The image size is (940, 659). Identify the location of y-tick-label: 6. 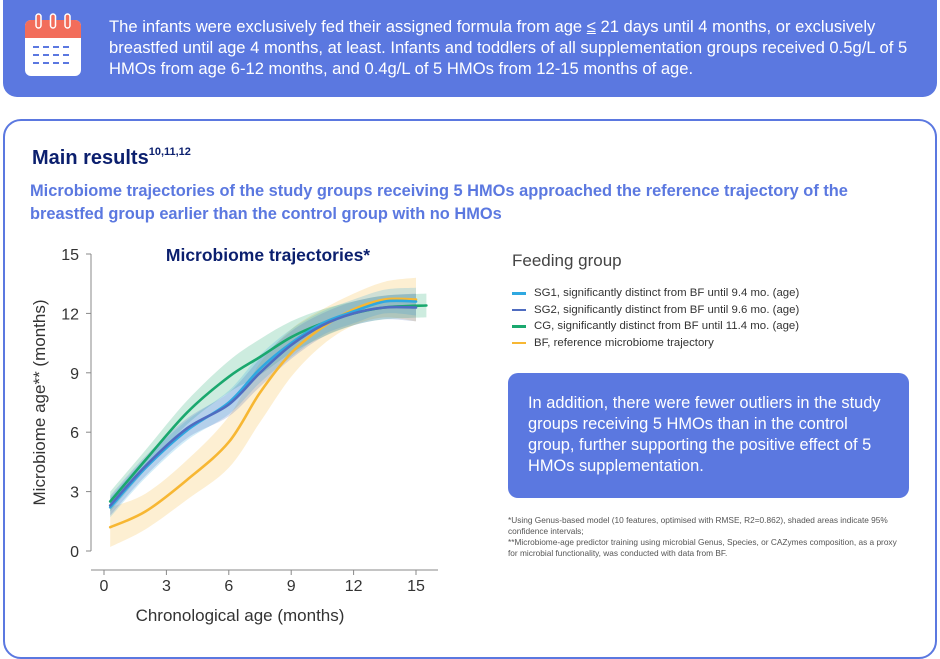
(74, 433).